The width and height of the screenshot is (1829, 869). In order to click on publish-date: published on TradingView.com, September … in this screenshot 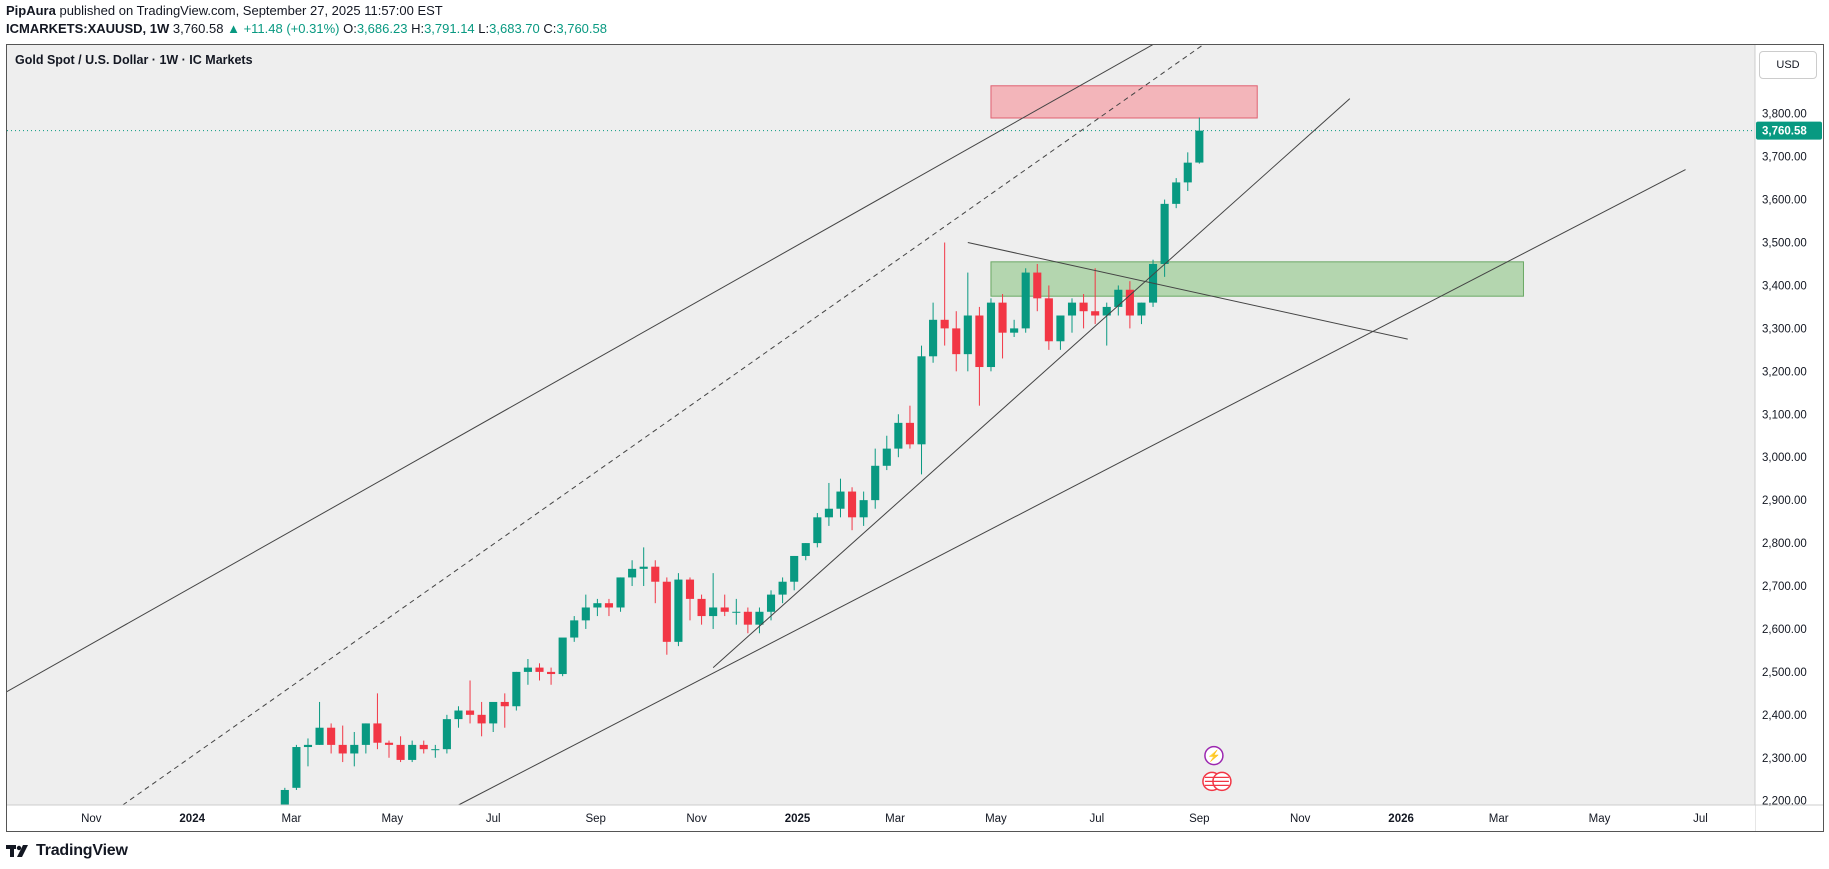, I will do `click(251, 10)`.